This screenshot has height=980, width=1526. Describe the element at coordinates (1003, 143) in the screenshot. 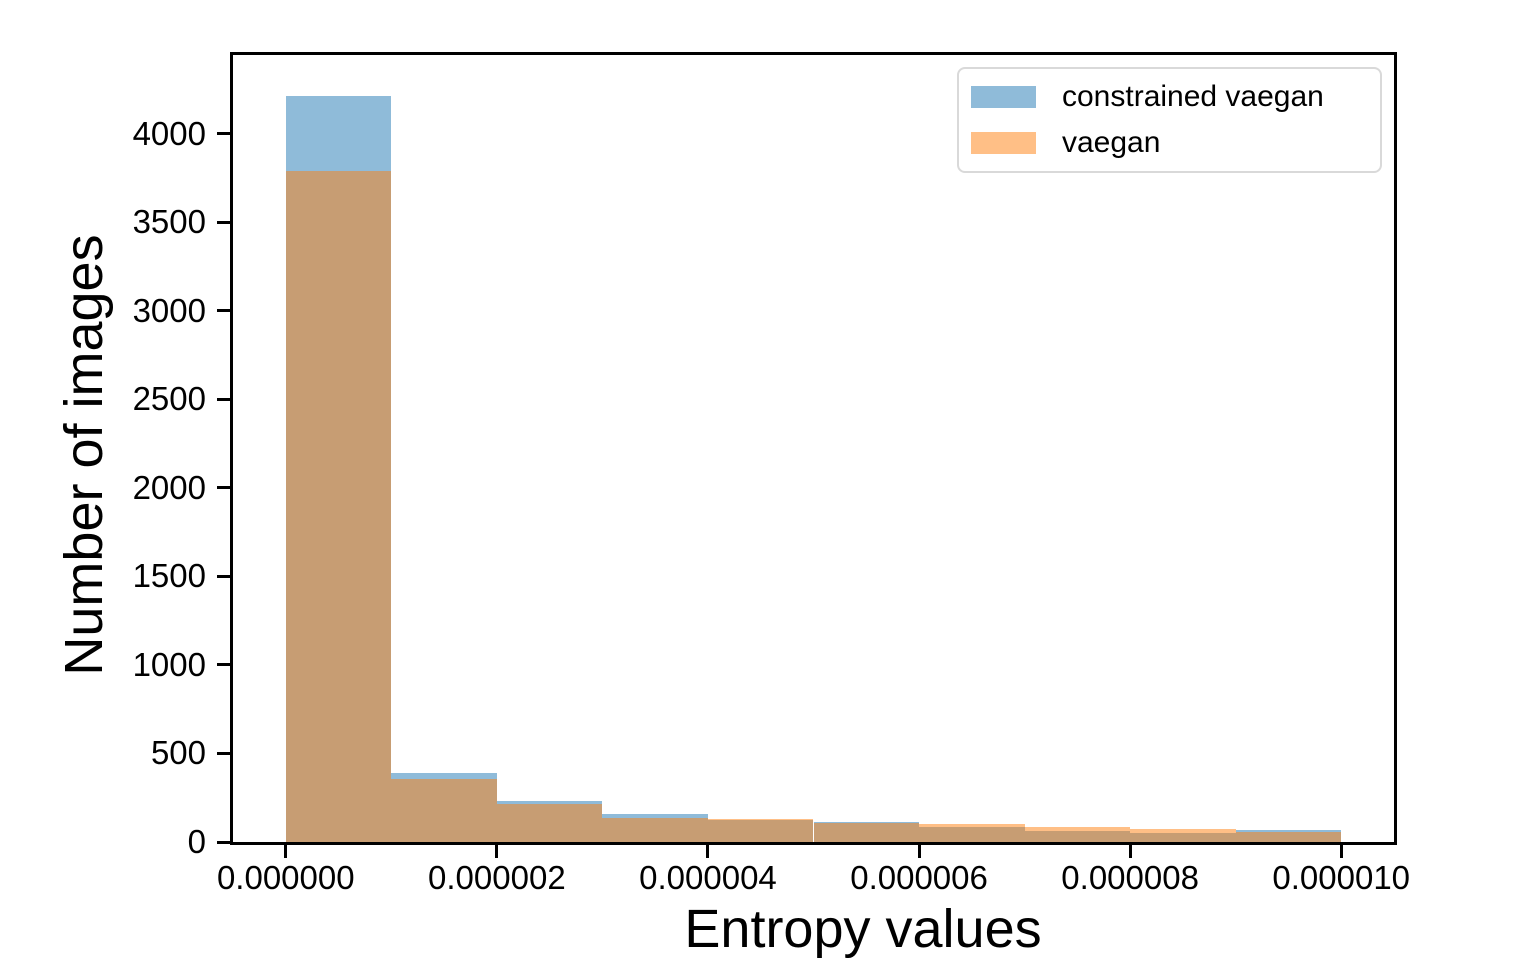

I see `legend-swatch-vaegan` at that location.